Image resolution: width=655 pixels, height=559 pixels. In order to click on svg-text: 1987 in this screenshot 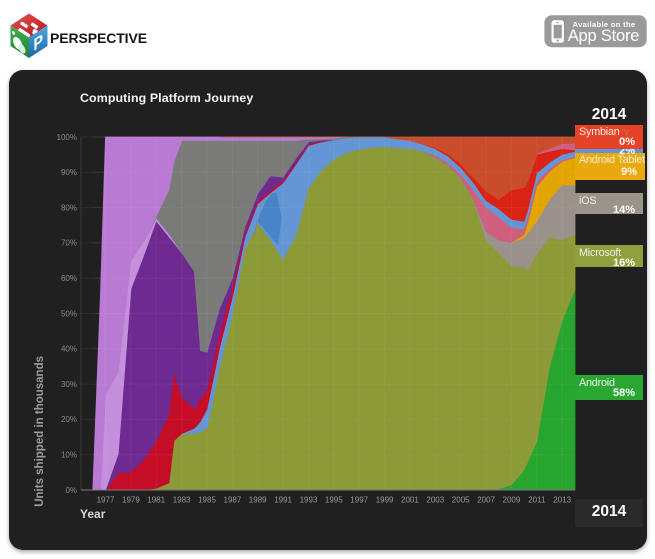, I will do `click(233, 500)`.